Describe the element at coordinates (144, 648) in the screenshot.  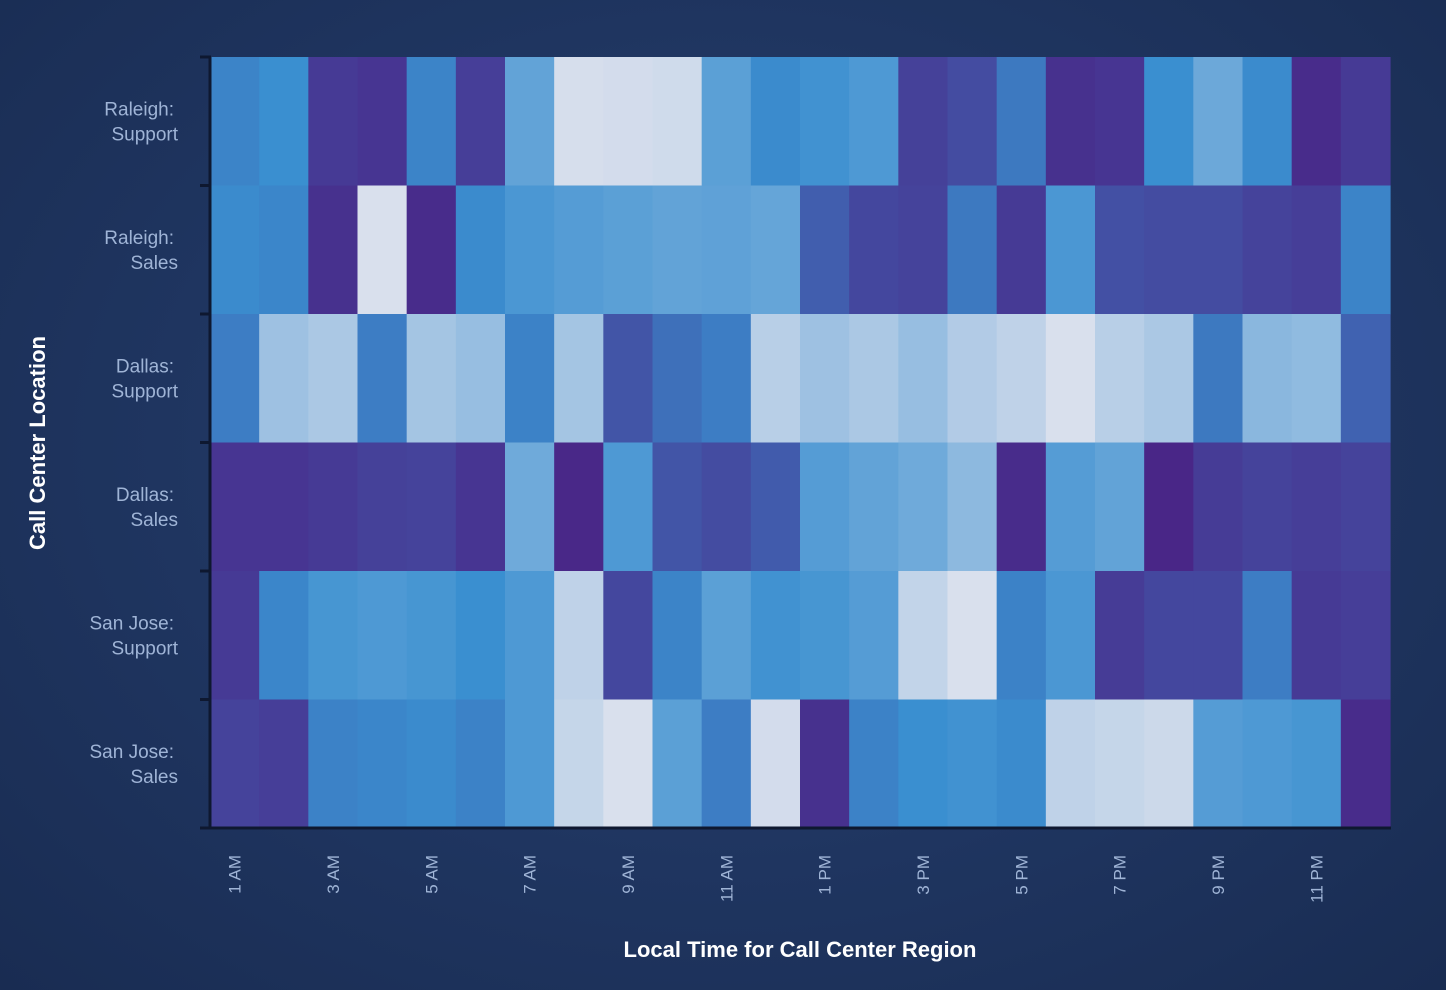
I see `y-tick-label-line2: Support` at that location.